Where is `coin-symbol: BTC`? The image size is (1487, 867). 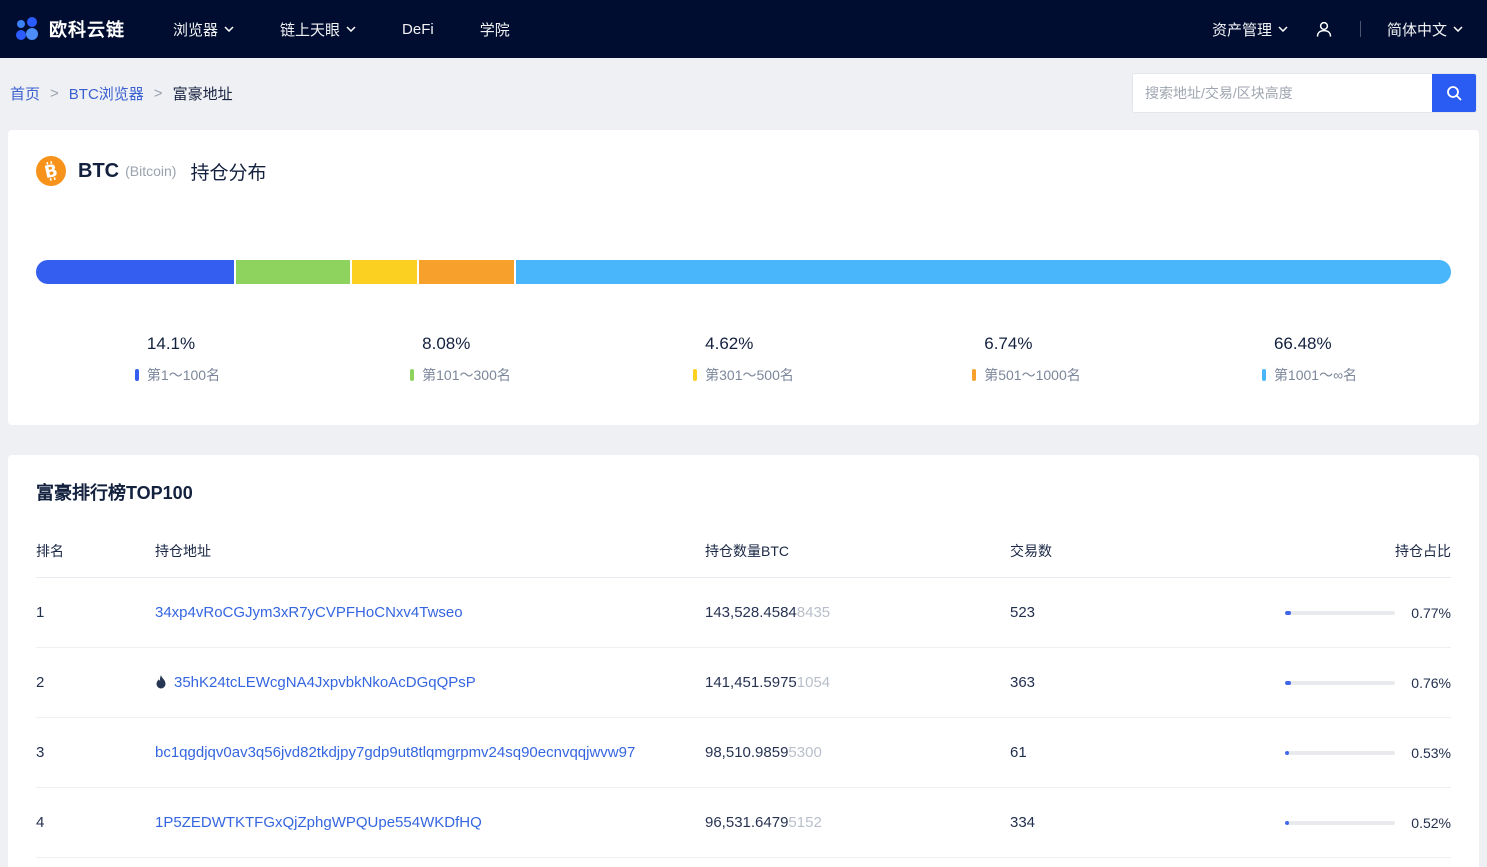
coin-symbol: BTC is located at coordinates (99, 170).